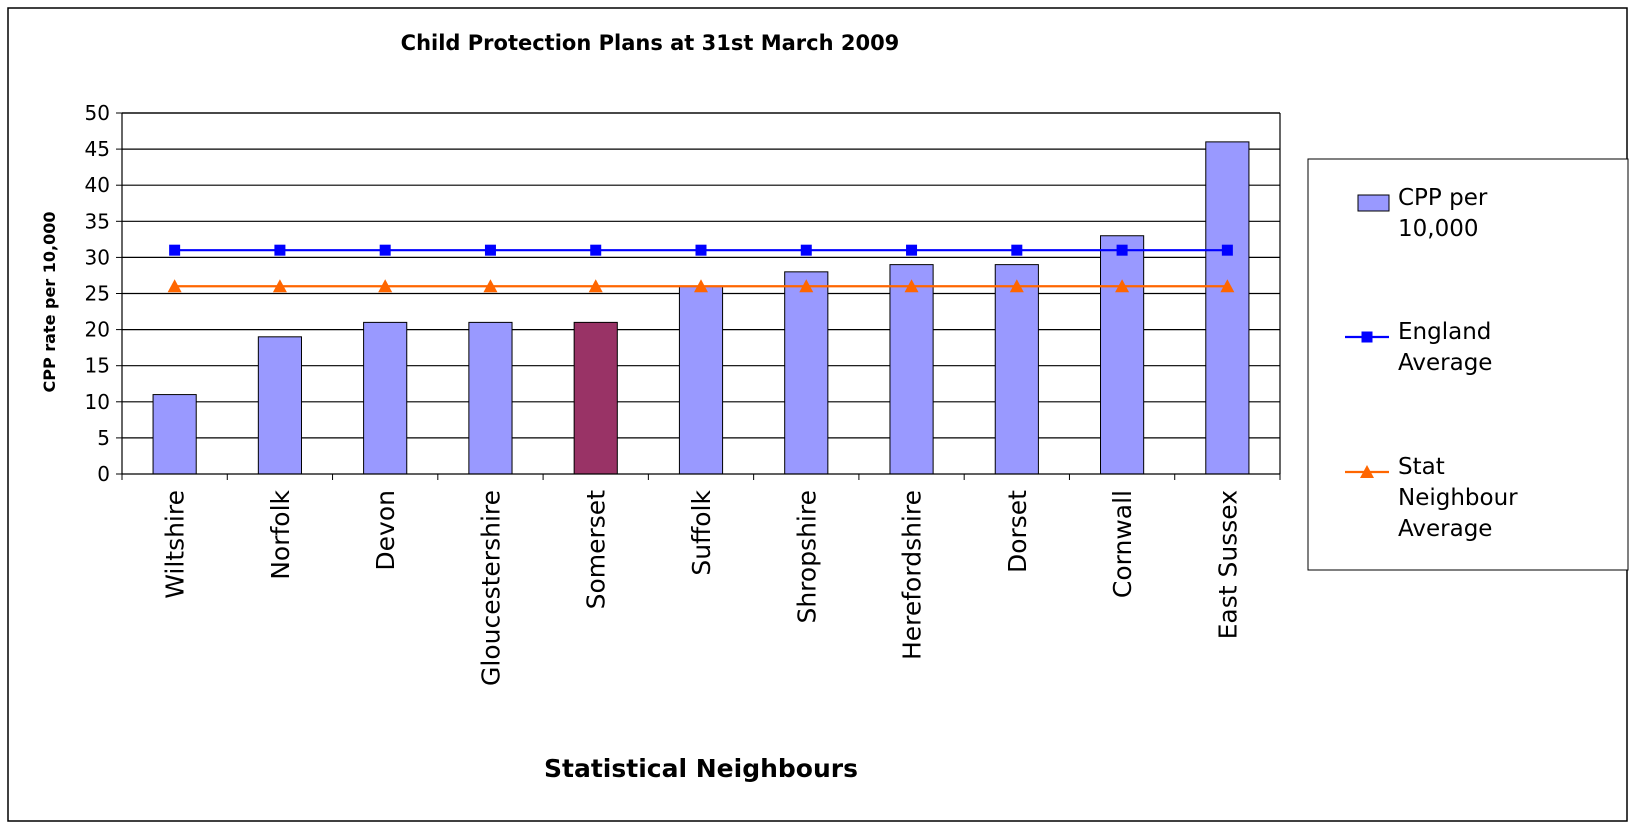  Describe the element at coordinates (1445, 347) in the screenshot. I see `legend-label: England Average` at that location.